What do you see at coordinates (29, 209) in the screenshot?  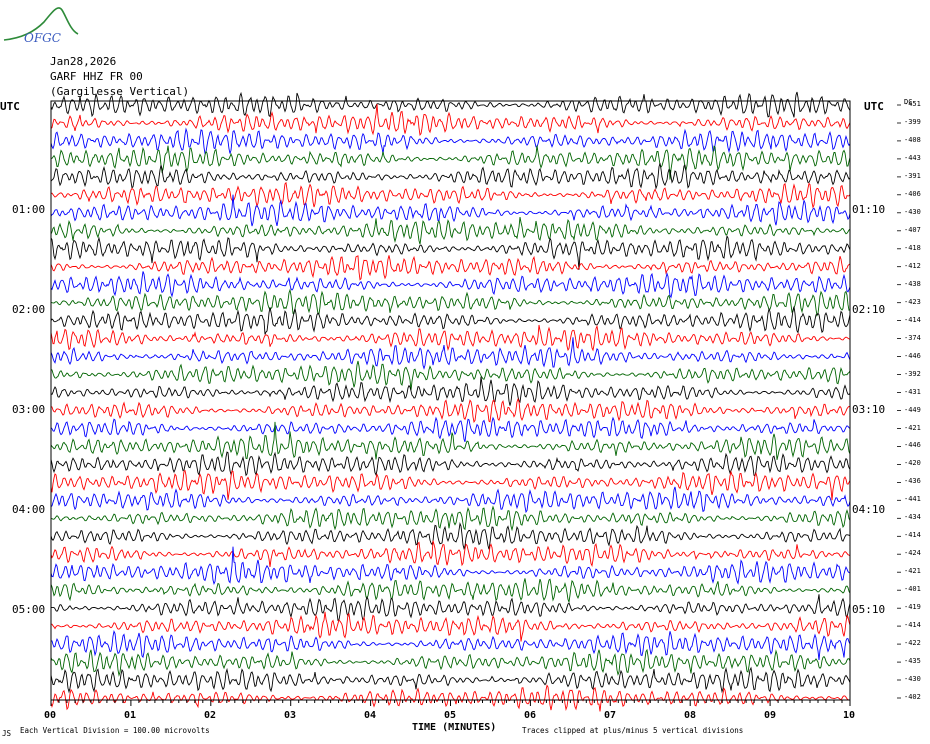 I see `left-hour-label: 01:00` at bounding box center [29, 209].